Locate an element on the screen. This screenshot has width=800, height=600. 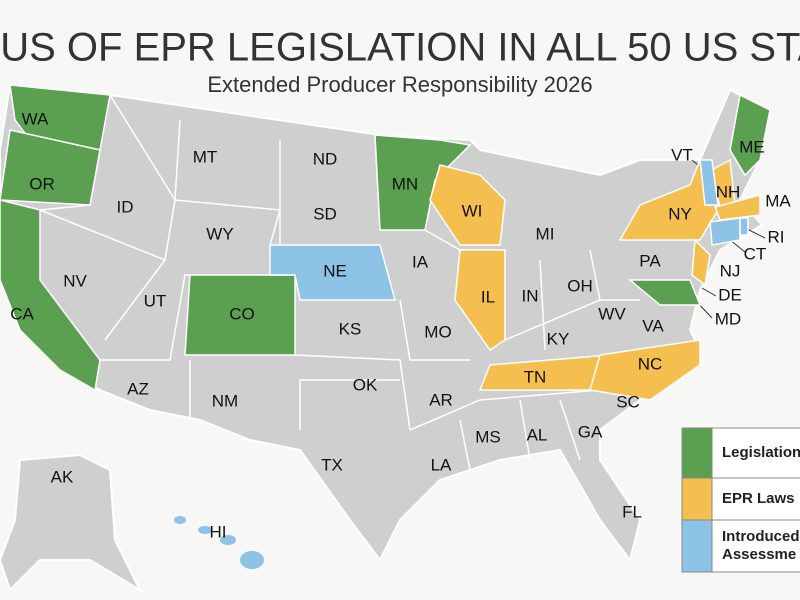
state-label: CA is located at coordinates (22, 313).